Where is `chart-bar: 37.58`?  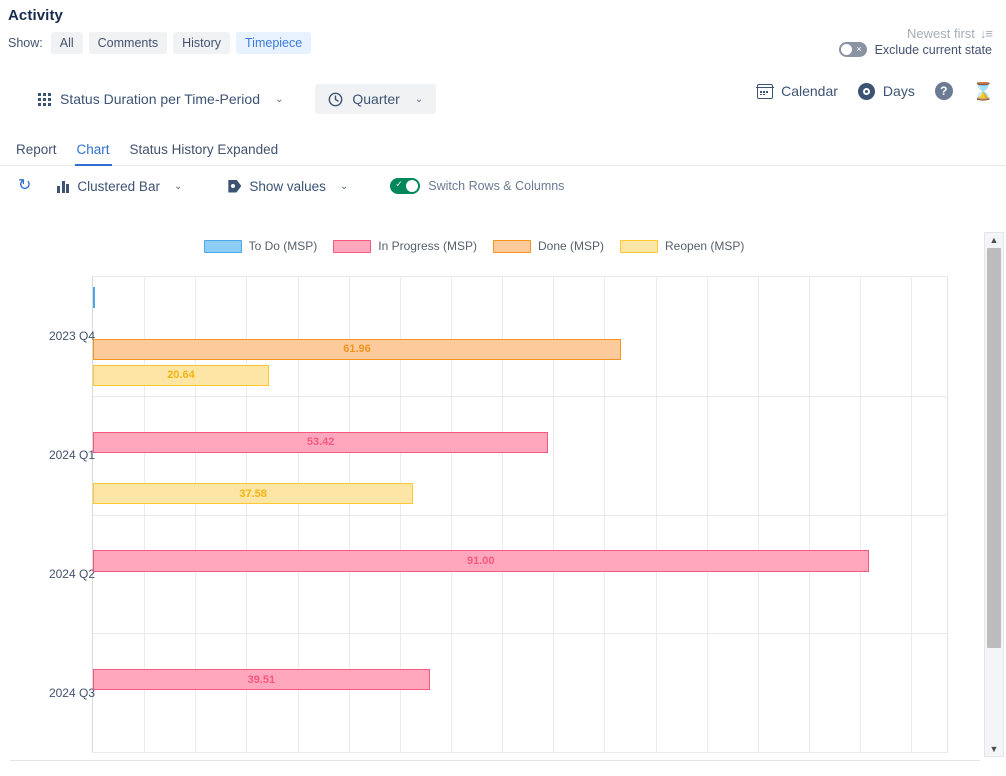
chart-bar: 37.58 is located at coordinates (253, 494).